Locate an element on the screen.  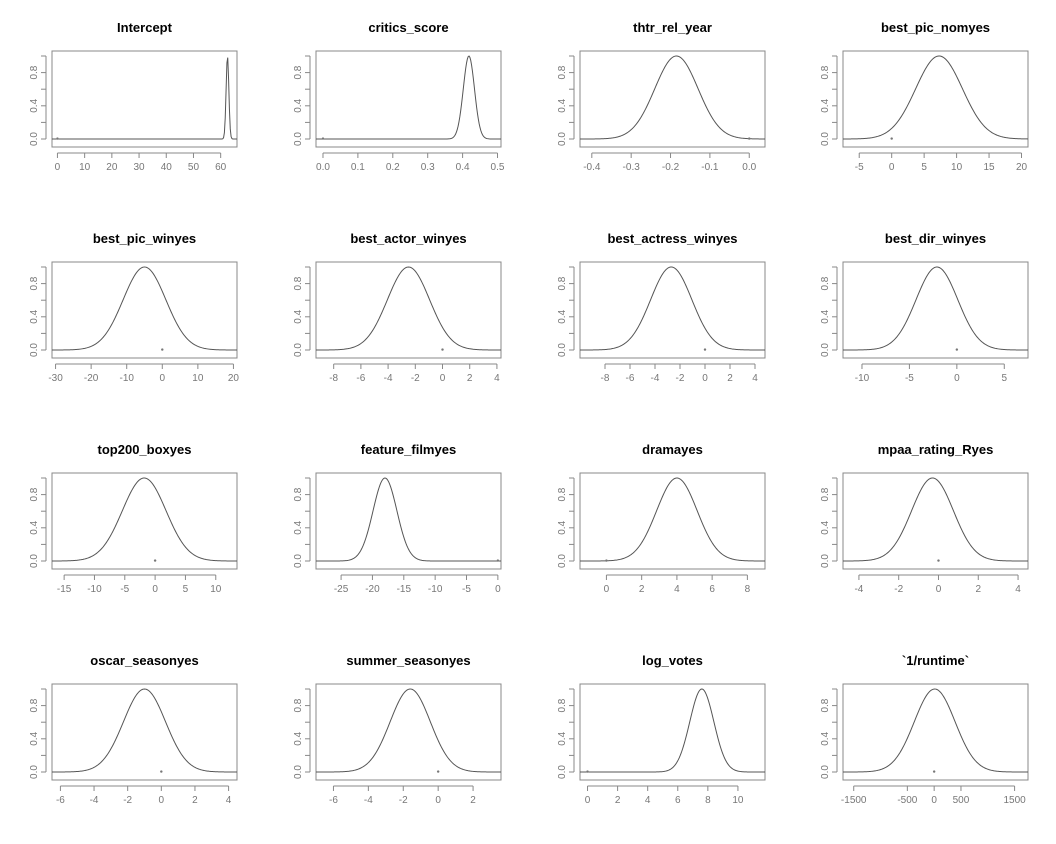
panel-title: best_dir_winyes is located at coordinates (935, 238).